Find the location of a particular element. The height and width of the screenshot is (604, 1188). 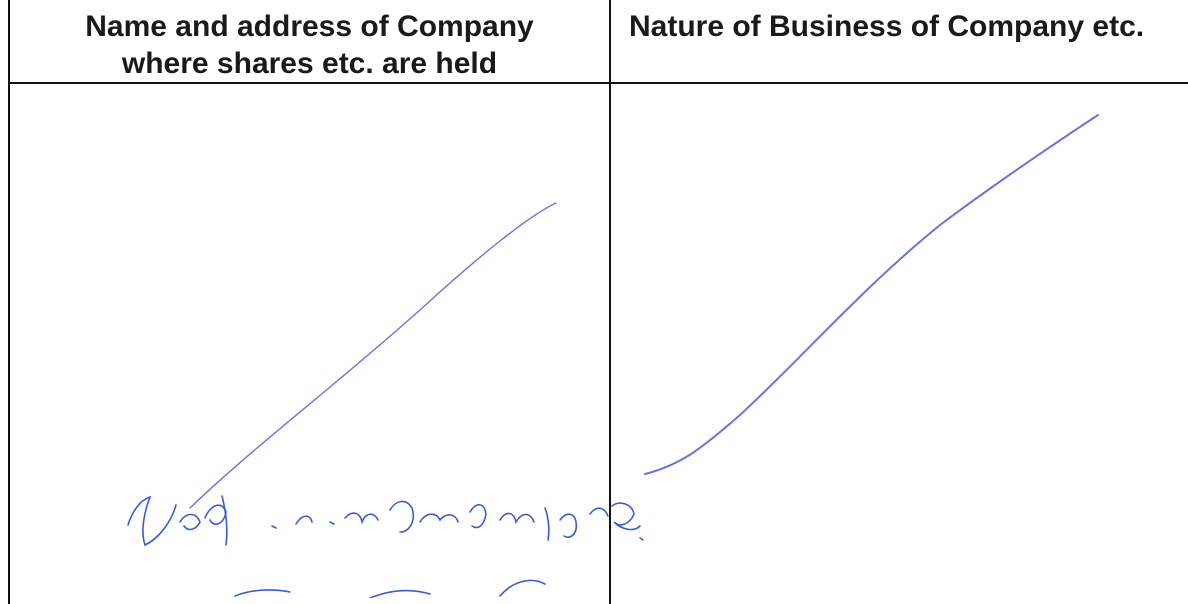

header-left-line2: where shares etc. are held is located at coordinates (309, 63).